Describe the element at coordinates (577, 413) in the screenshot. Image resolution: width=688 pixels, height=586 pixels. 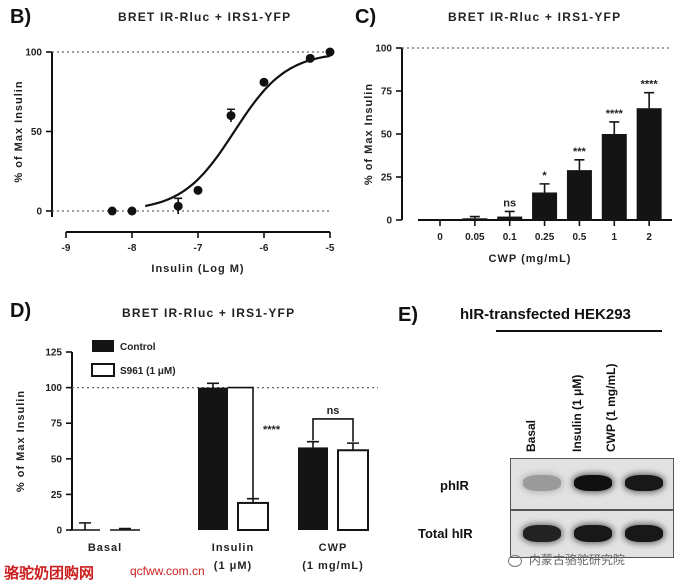
I see `lane-label-insulin: Insulin (1 μM)` at that location.